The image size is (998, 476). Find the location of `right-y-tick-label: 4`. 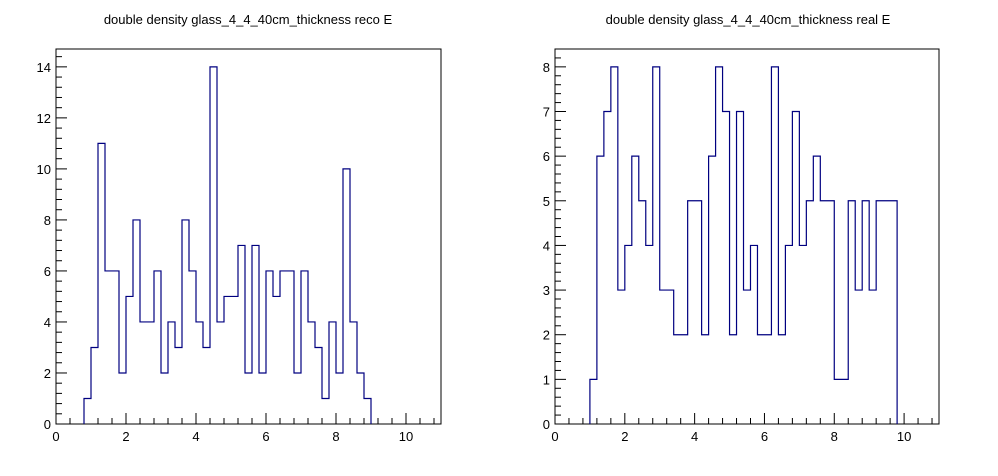

right-y-tick-label: 4 is located at coordinates (546, 245).